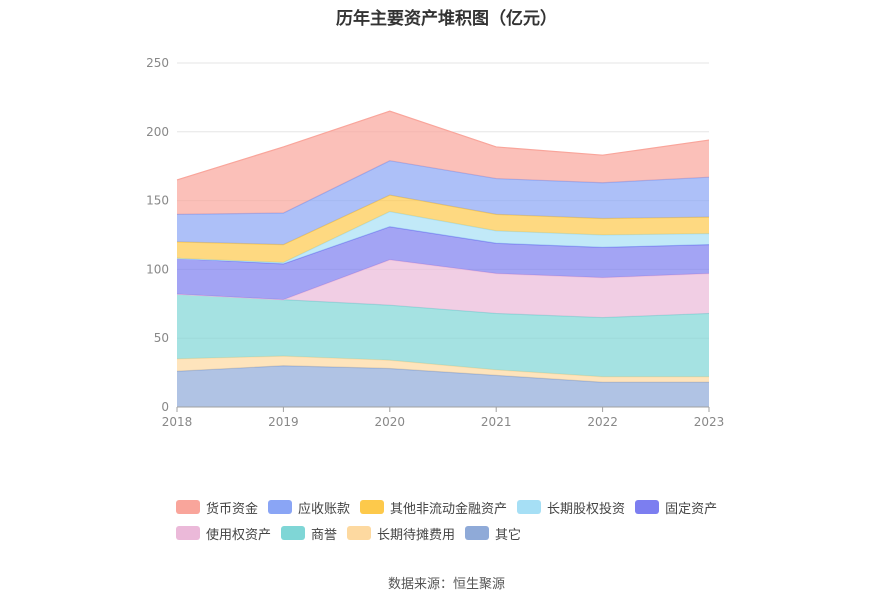  What do you see at coordinates (496, 422) in the screenshot?
I see `x-tick-label: 2021` at bounding box center [496, 422].